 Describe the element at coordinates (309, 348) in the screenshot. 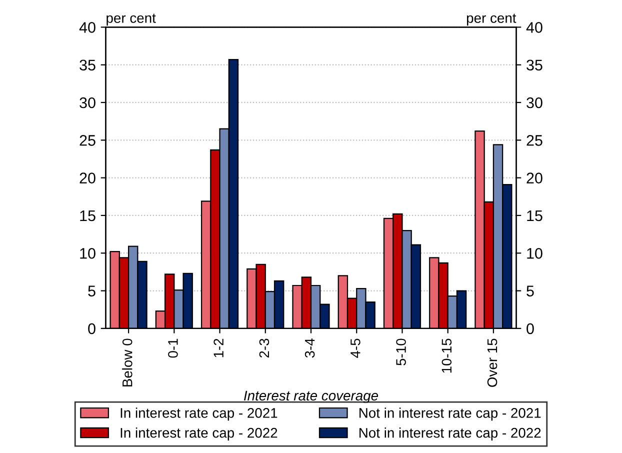

I see `x-tick-label: 3-4` at that location.